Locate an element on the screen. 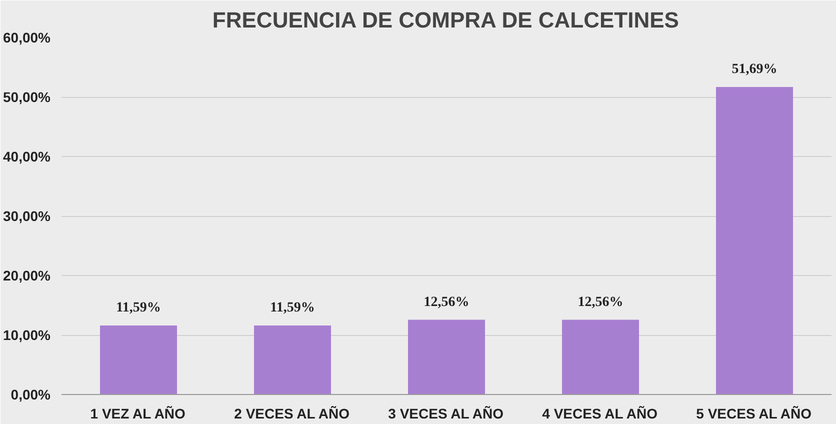 Image resolution: width=836 pixels, height=424 pixels. chart-title: FRECUENCIA DE COMPRA DE CALCETINES is located at coordinates (445, 20).